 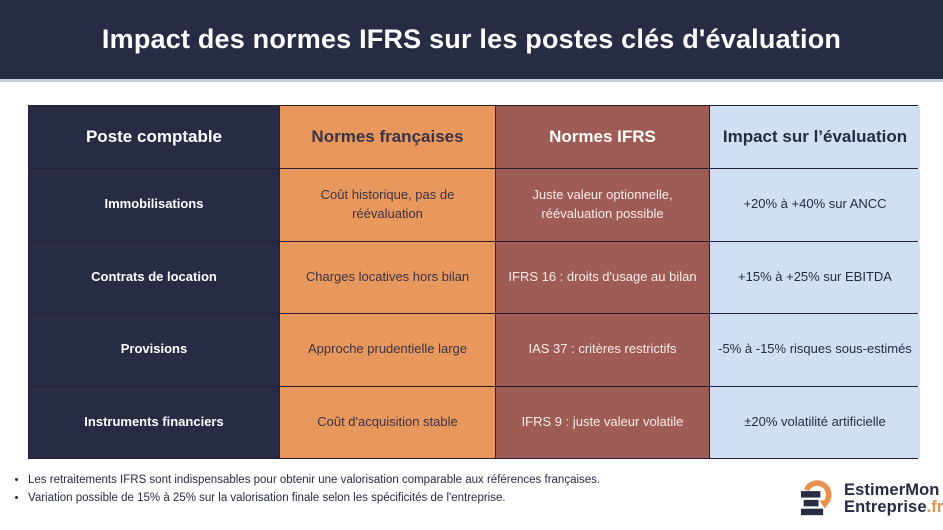 I want to click on table-cell-impact: +20% à +40% sur ANCC, so click(x=815, y=205).